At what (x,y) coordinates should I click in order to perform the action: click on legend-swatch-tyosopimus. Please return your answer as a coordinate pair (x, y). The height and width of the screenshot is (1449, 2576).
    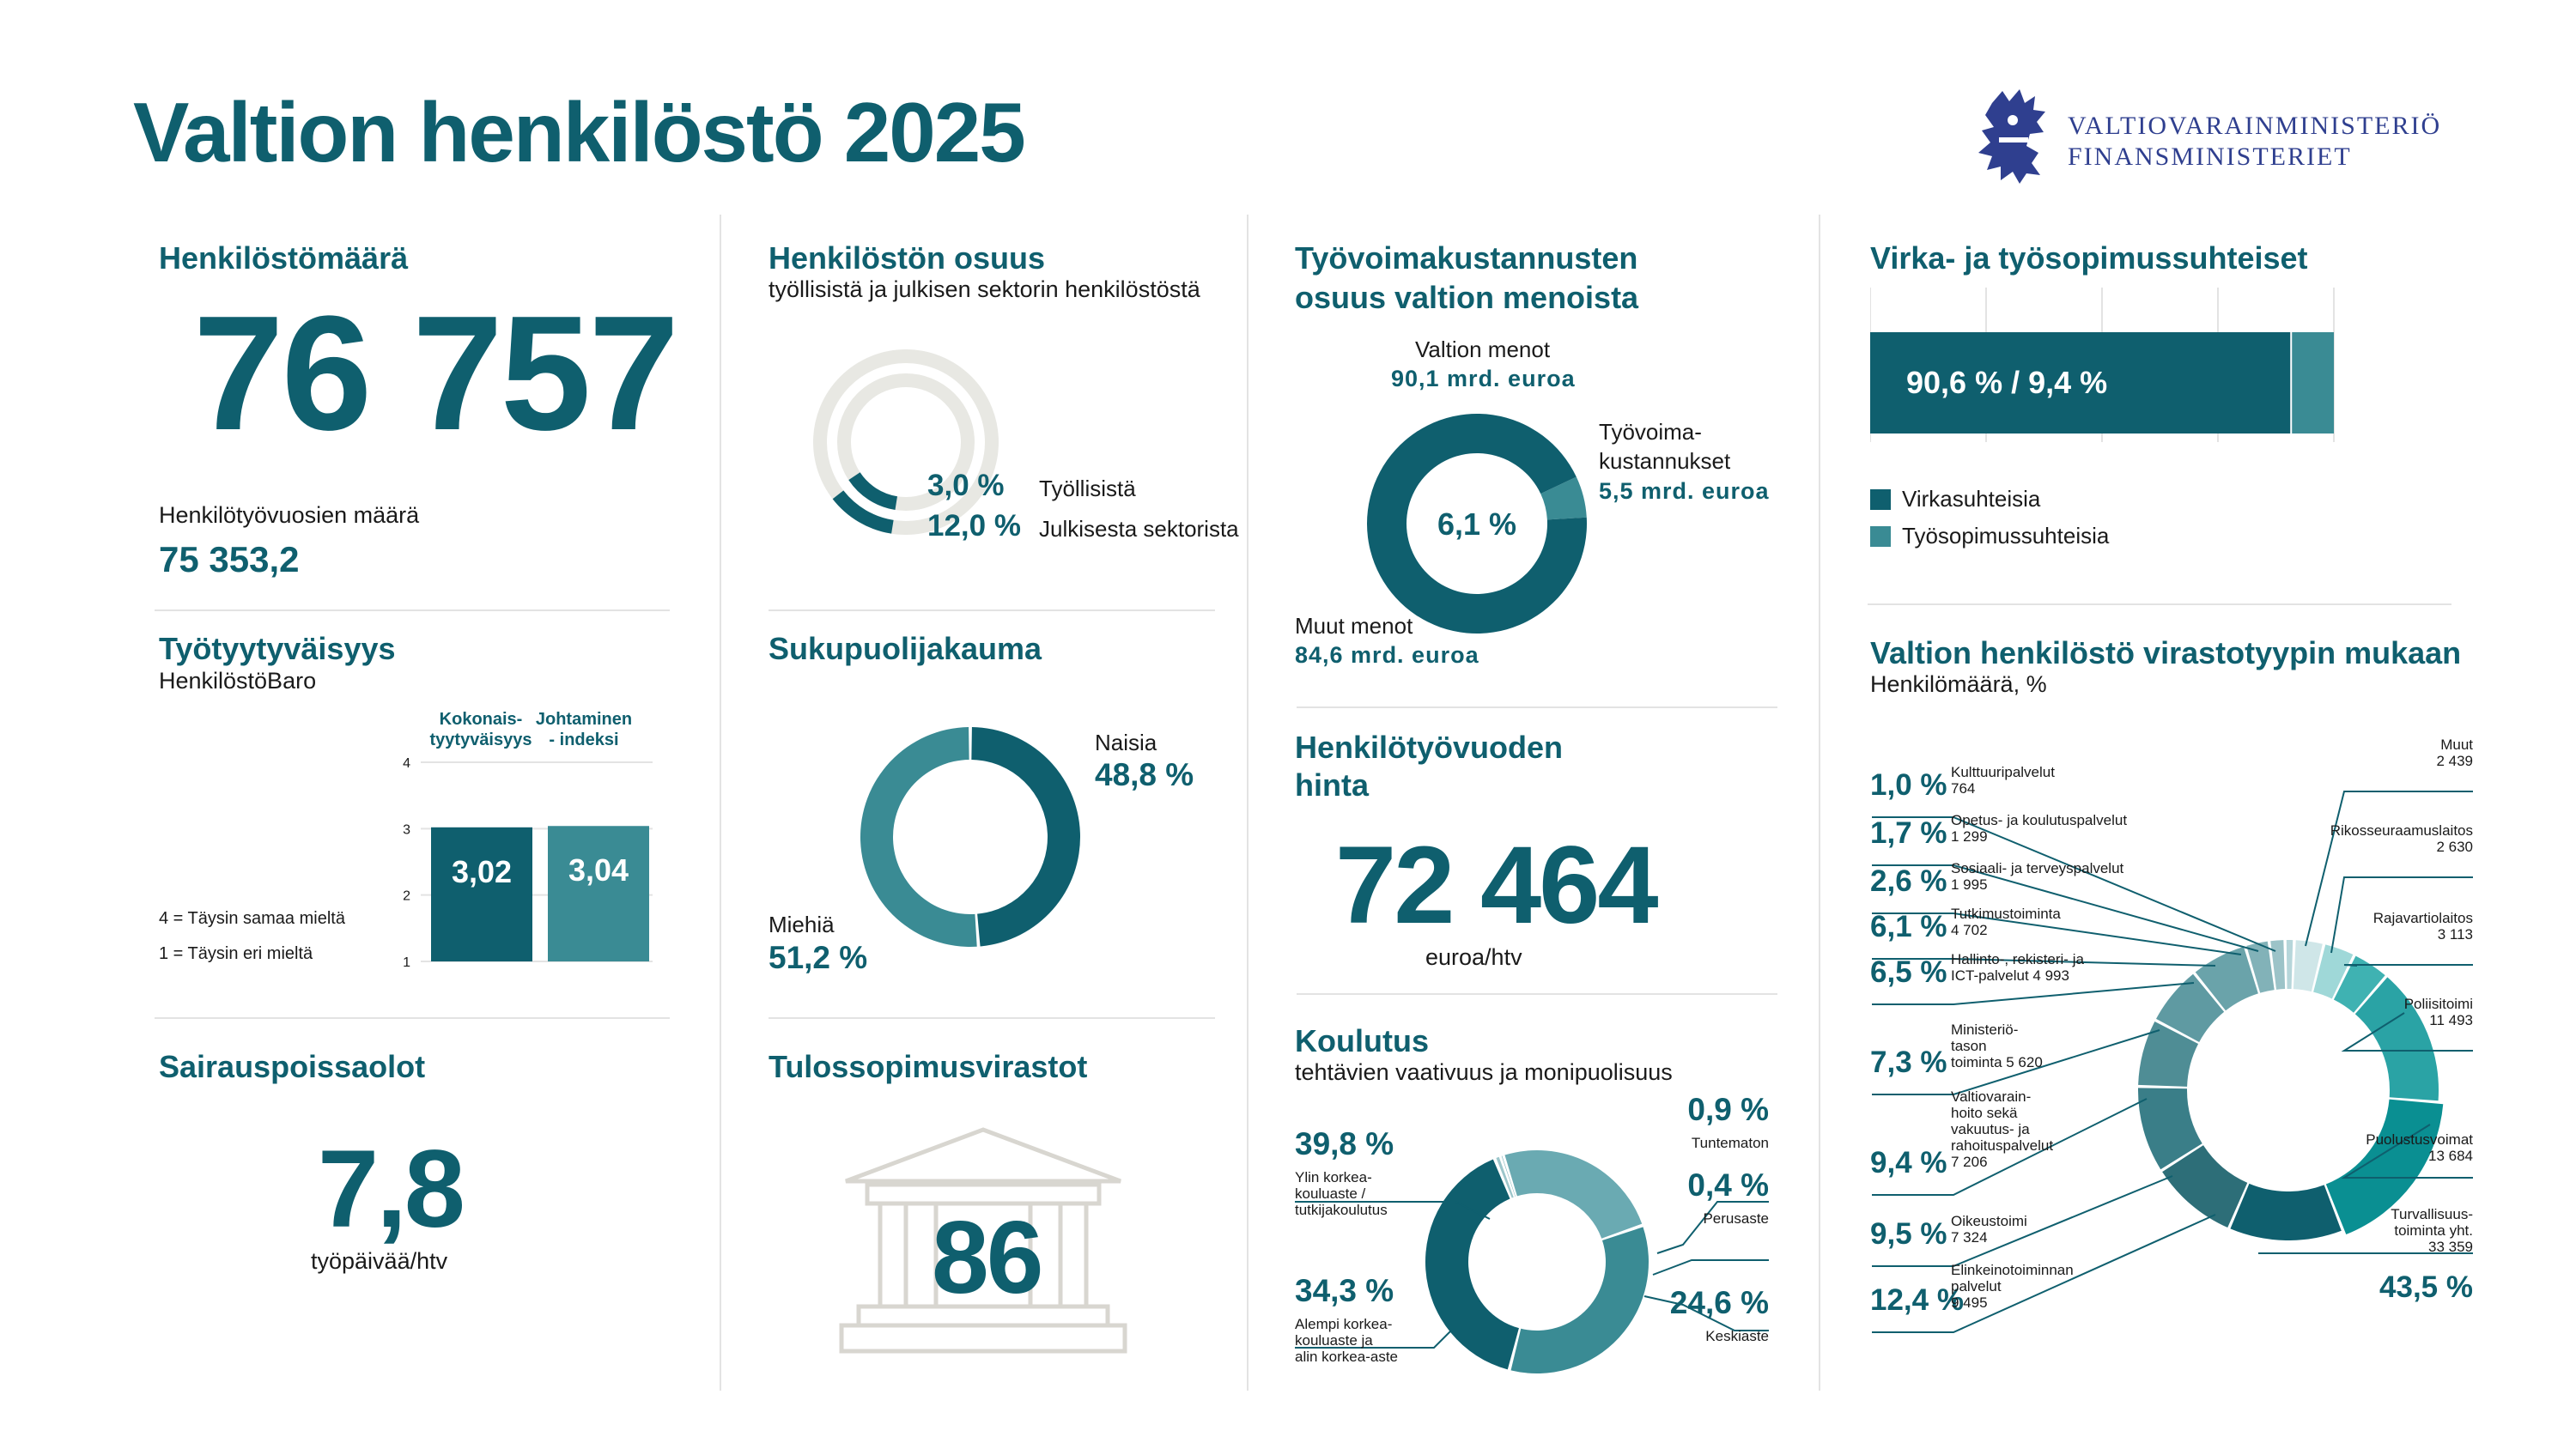
    Looking at the image, I should click on (1880, 536).